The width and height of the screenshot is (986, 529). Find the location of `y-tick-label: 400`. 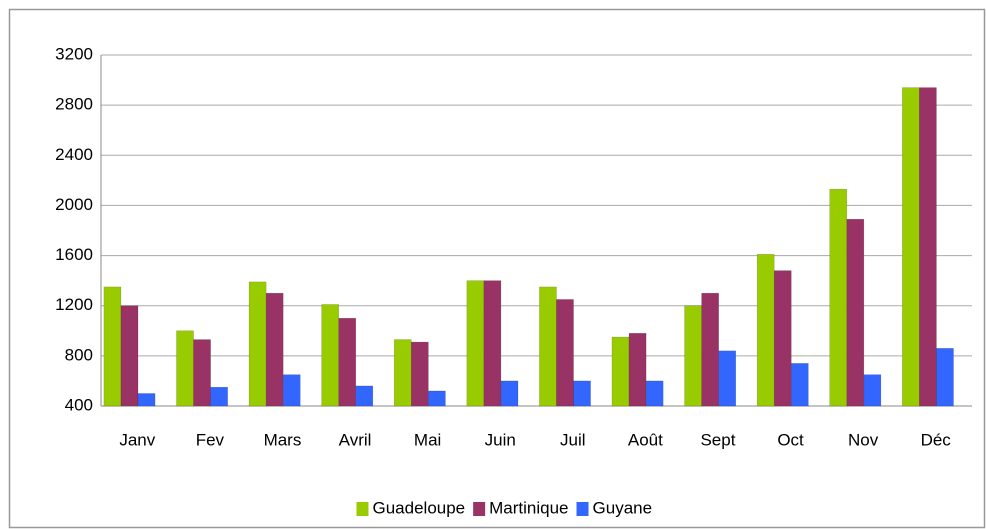

y-tick-label: 400 is located at coordinates (79, 404).